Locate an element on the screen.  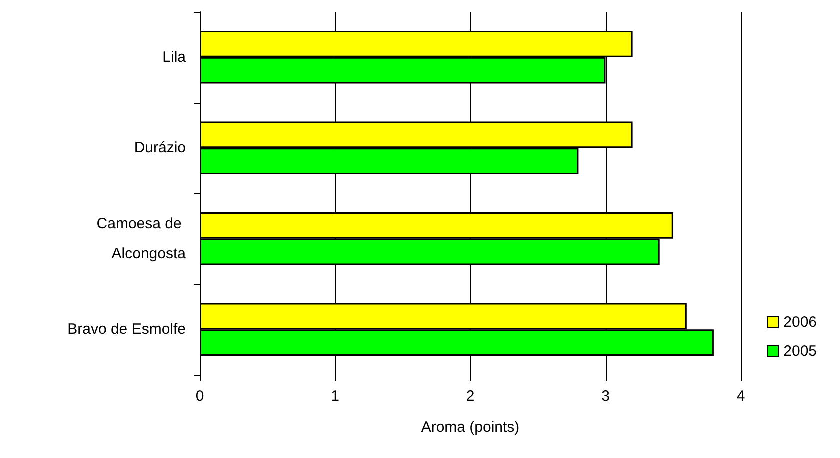
y-tick-label: Lila is located at coordinates (174, 57).